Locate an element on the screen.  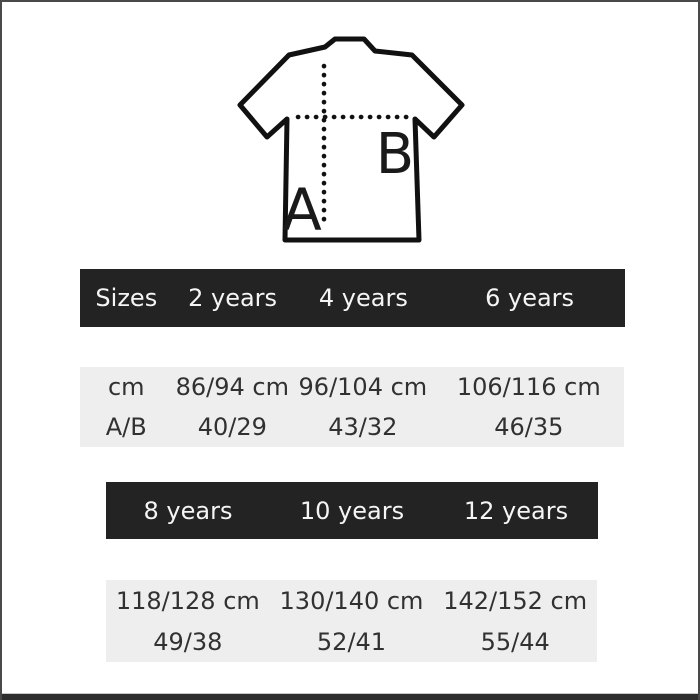
table-cell: 52/41 is located at coordinates (351, 641).